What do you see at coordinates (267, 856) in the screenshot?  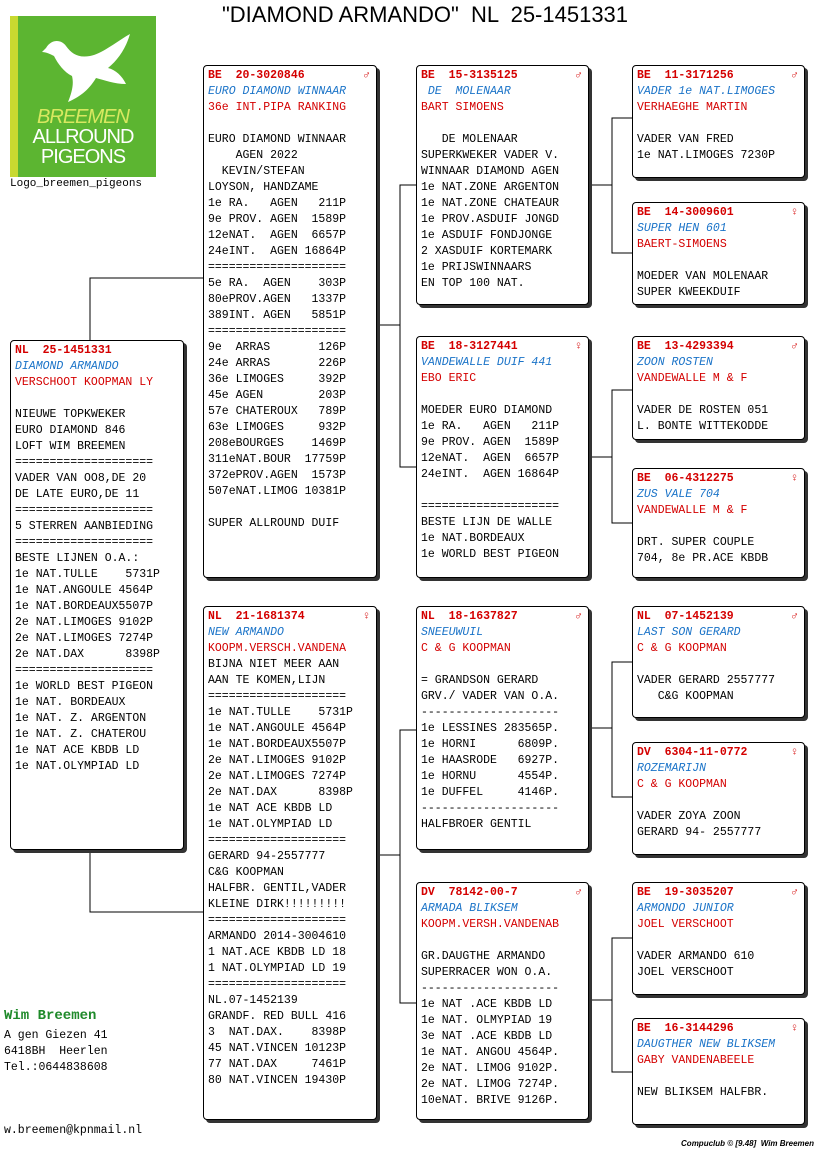 I see `card-line: GERARD 94-2557777` at bounding box center [267, 856].